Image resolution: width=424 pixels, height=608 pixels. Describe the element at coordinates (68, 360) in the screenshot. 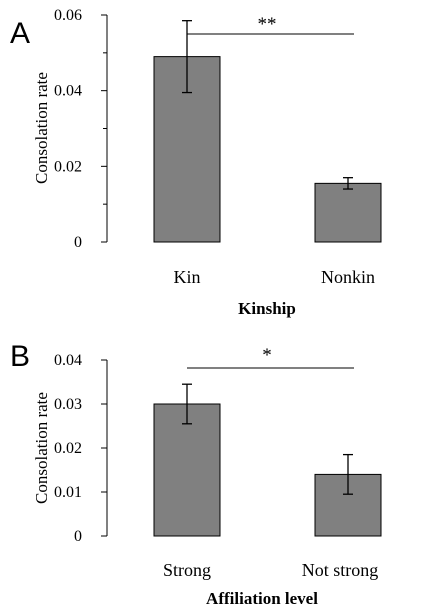

I see `y-tick-label-b: 0.04` at that location.